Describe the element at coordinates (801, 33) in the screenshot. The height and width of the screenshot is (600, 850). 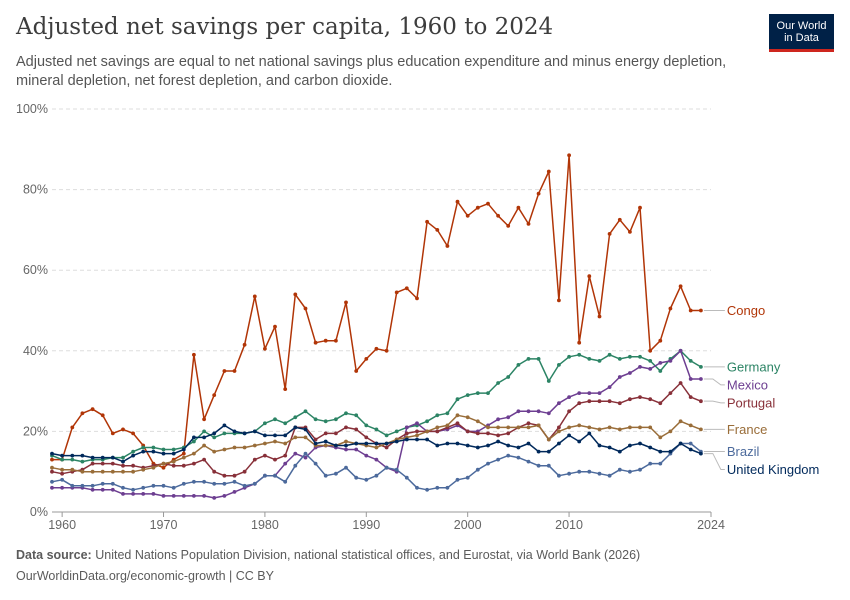
I see `owid-logo: Our World in Data` at that location.